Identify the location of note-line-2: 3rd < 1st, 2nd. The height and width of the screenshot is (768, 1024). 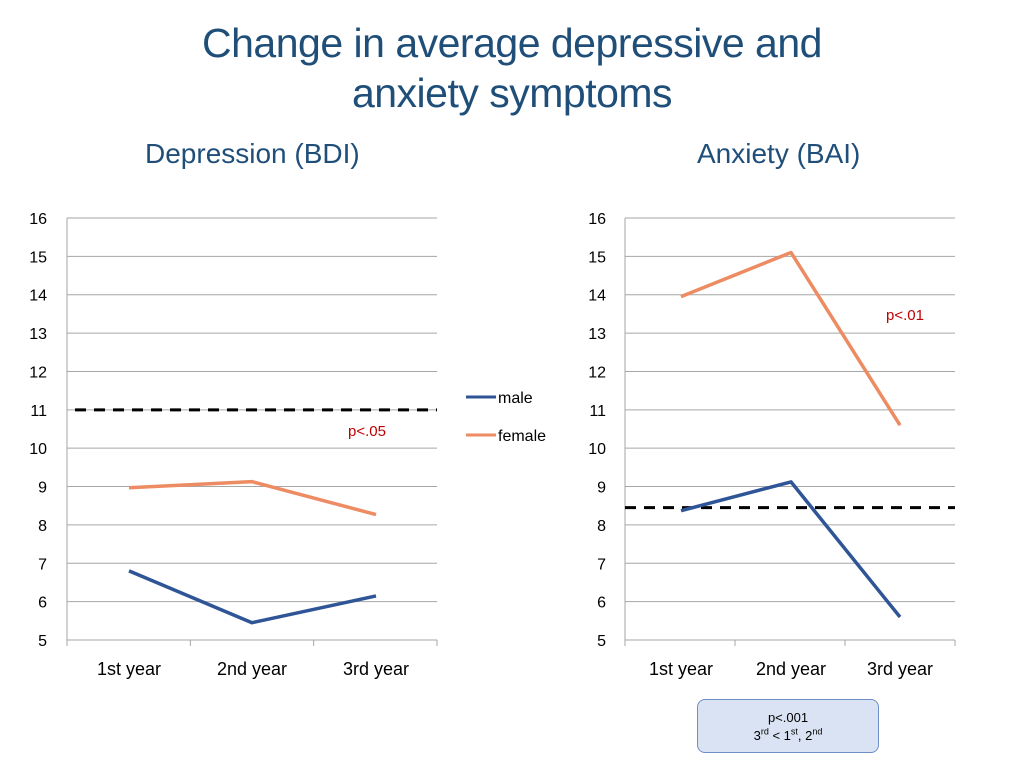
(788, 736).